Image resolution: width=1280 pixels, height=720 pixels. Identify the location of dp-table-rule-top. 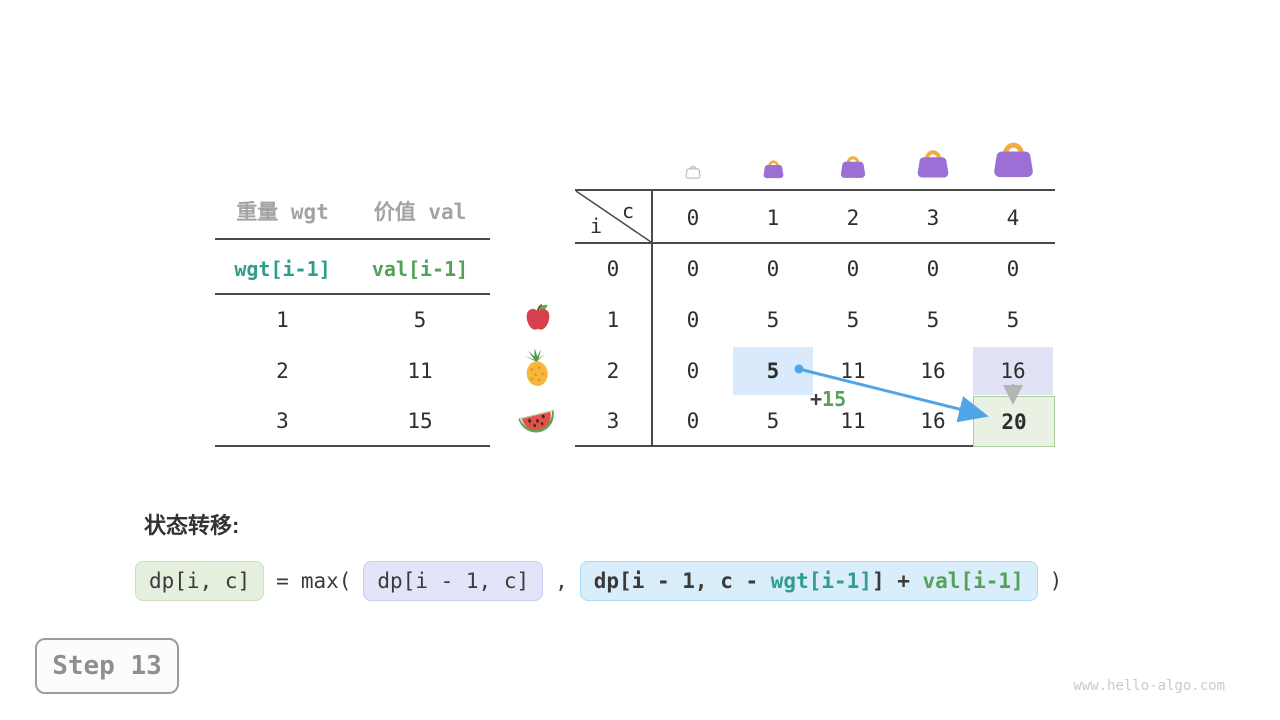
(815, 190).